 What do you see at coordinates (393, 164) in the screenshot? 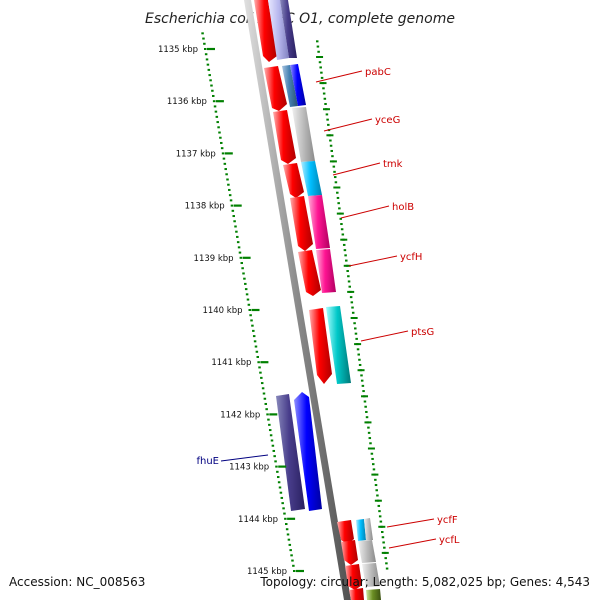
I see `gene-label-tmk: tmk` at bounding box center [393, 164].